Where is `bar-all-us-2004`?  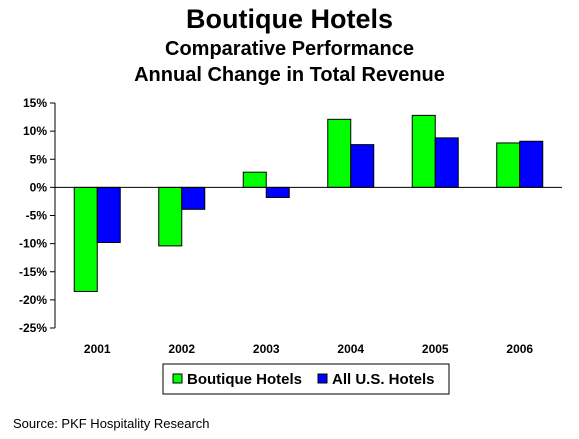 bar-all-us-2004 is located at coordinates (362, 166).